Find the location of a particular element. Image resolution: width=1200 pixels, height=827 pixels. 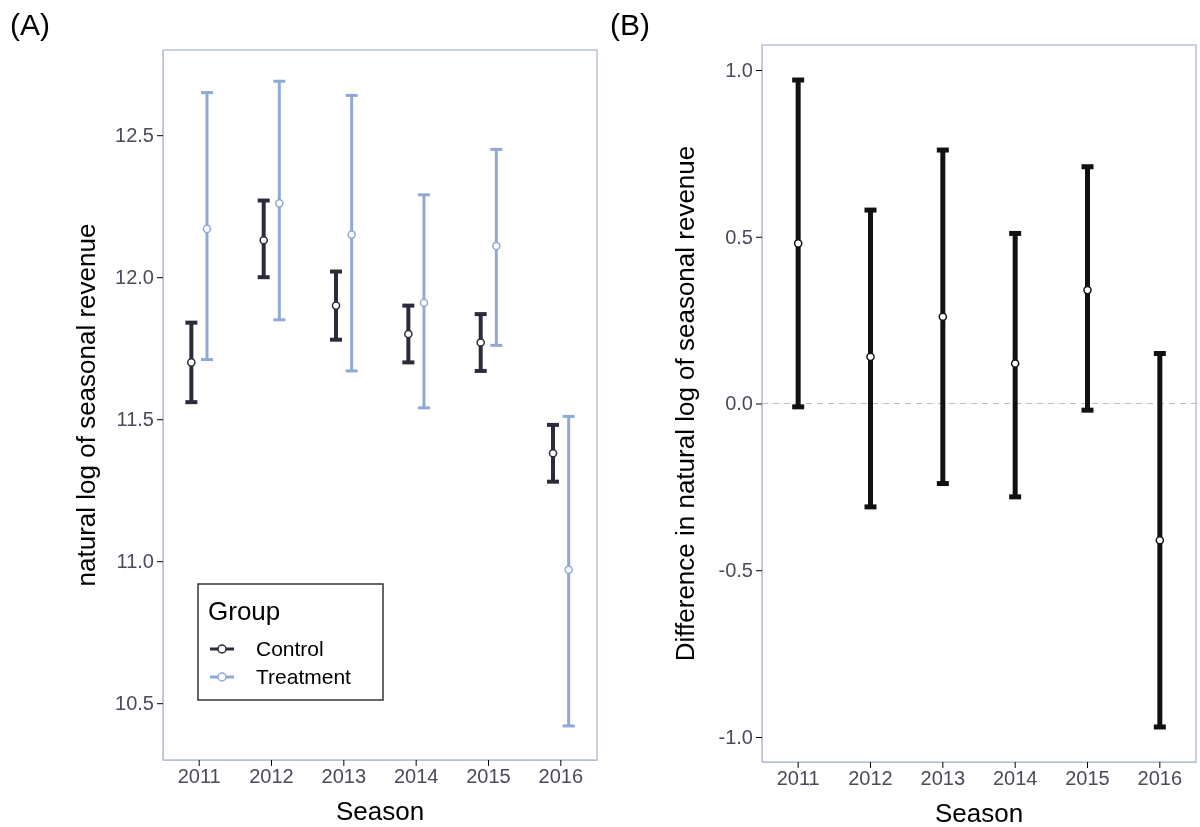

legend-label: Control is located at coordinates (290, 648).